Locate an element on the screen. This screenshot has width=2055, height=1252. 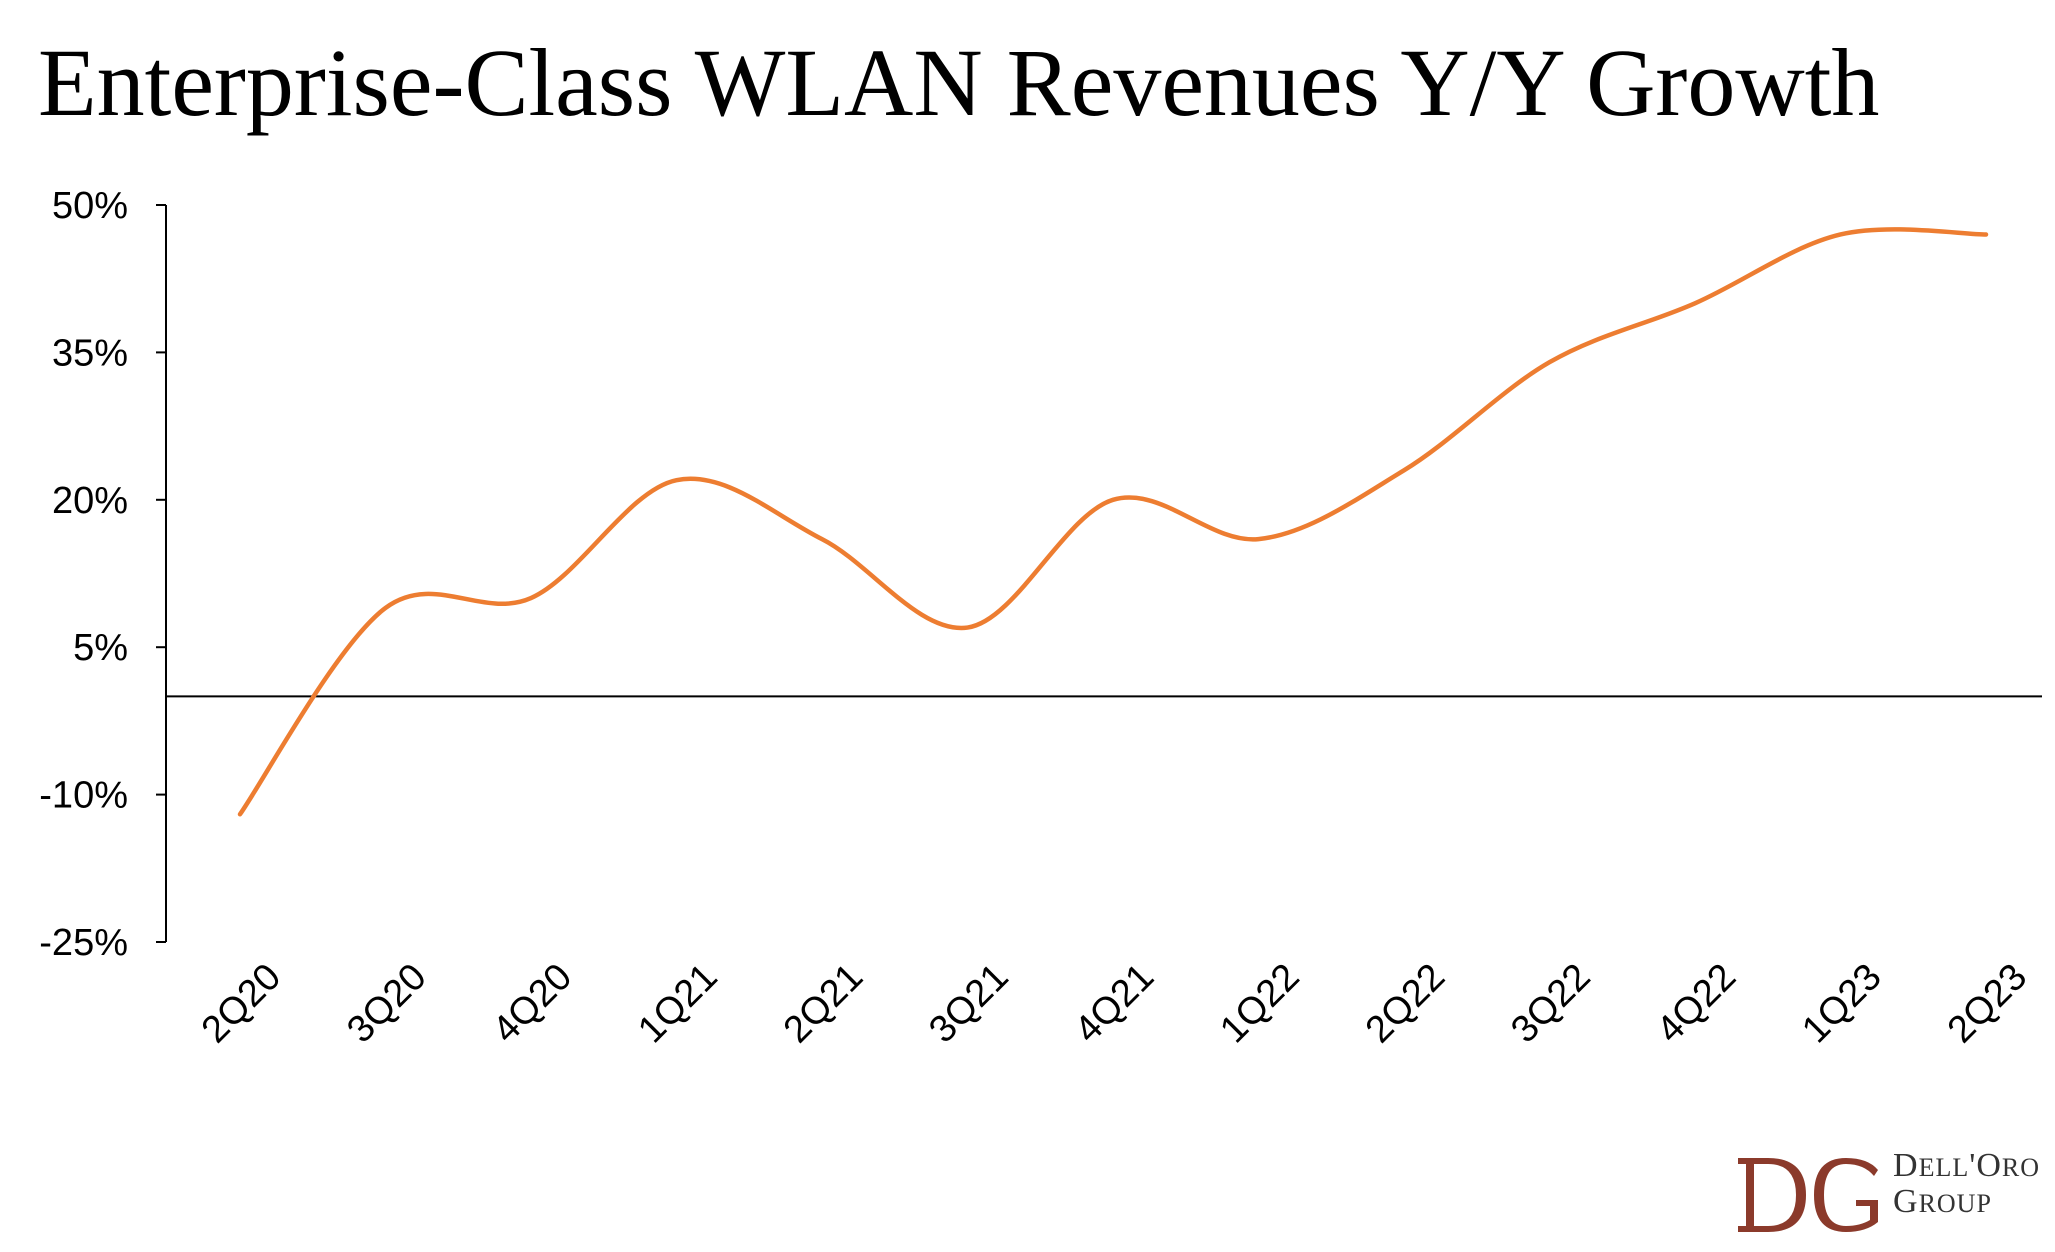
x-tick-label: 3Q22 is located at coordinates (1550, 1003).